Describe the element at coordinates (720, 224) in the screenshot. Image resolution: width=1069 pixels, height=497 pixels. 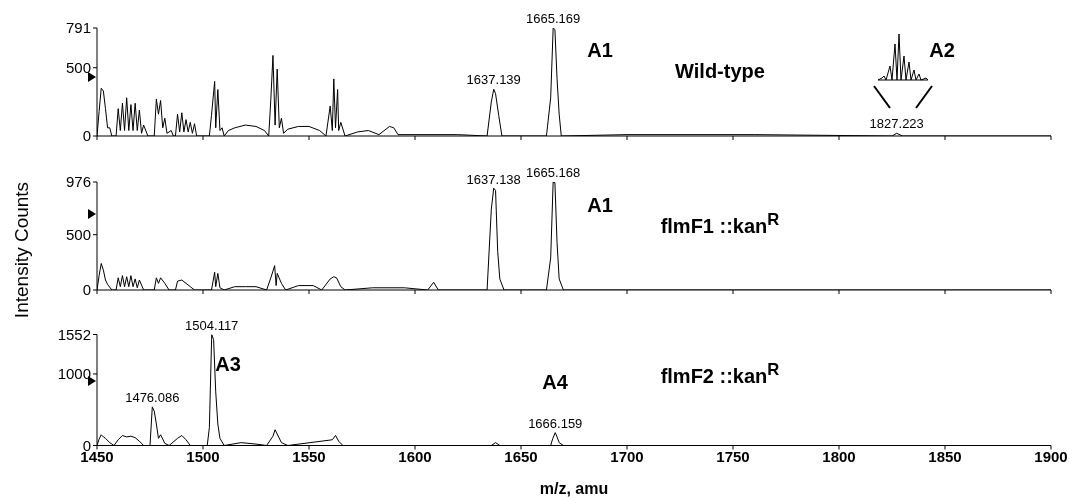
I see `text: flmF1 ::kan$^{R}$` at that location.